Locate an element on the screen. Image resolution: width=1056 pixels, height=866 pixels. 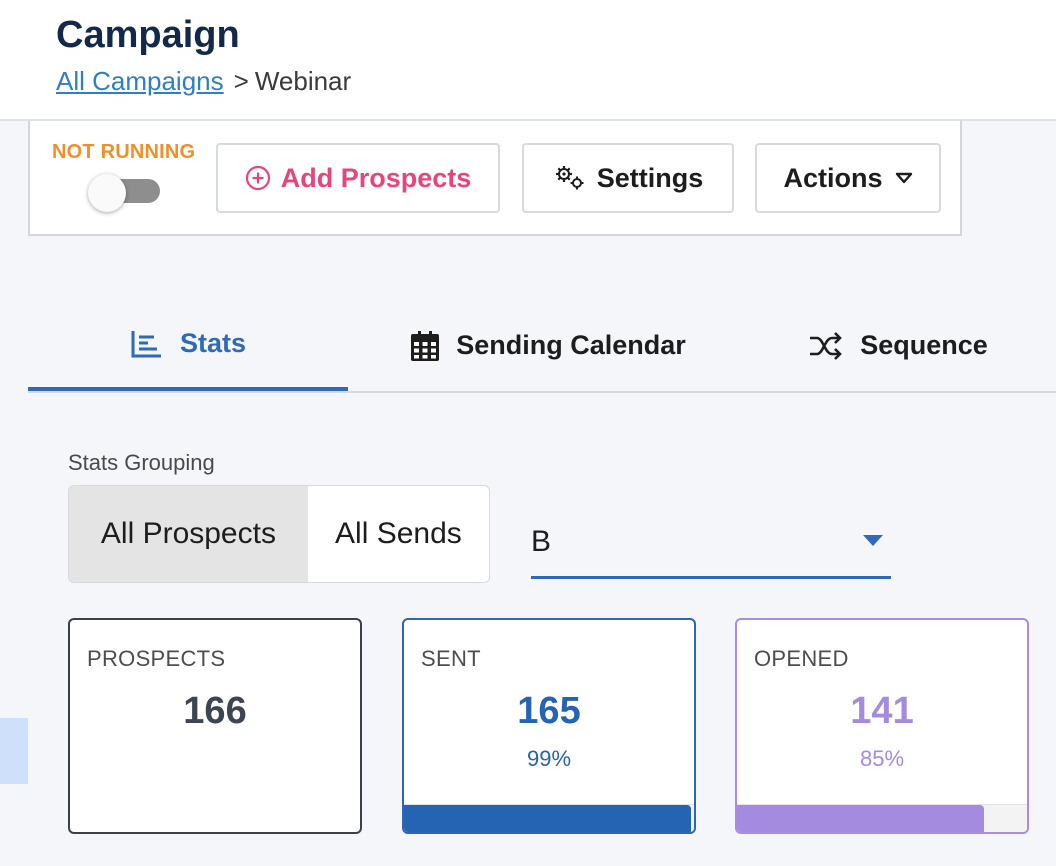
page-title: Campaign is located at coordinates (148, 35).